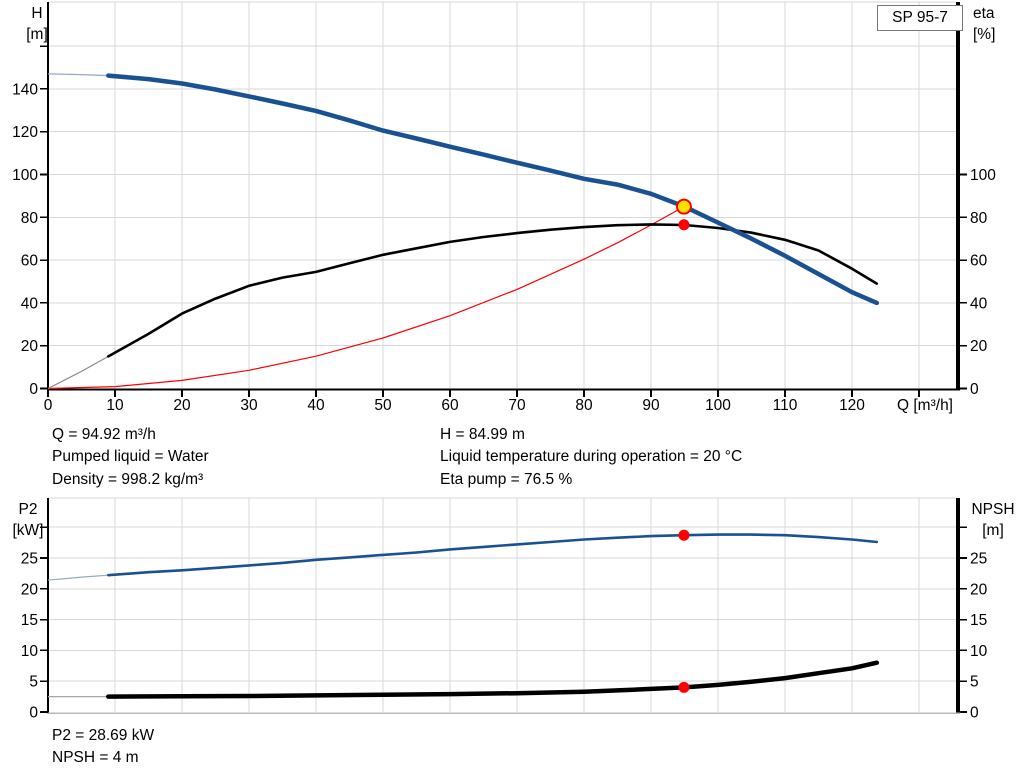 This screenshot has height=781, width=1024. Describe the element at coordinates (684, 225) in the screenshot. I see `duty-point-eta` at that location.